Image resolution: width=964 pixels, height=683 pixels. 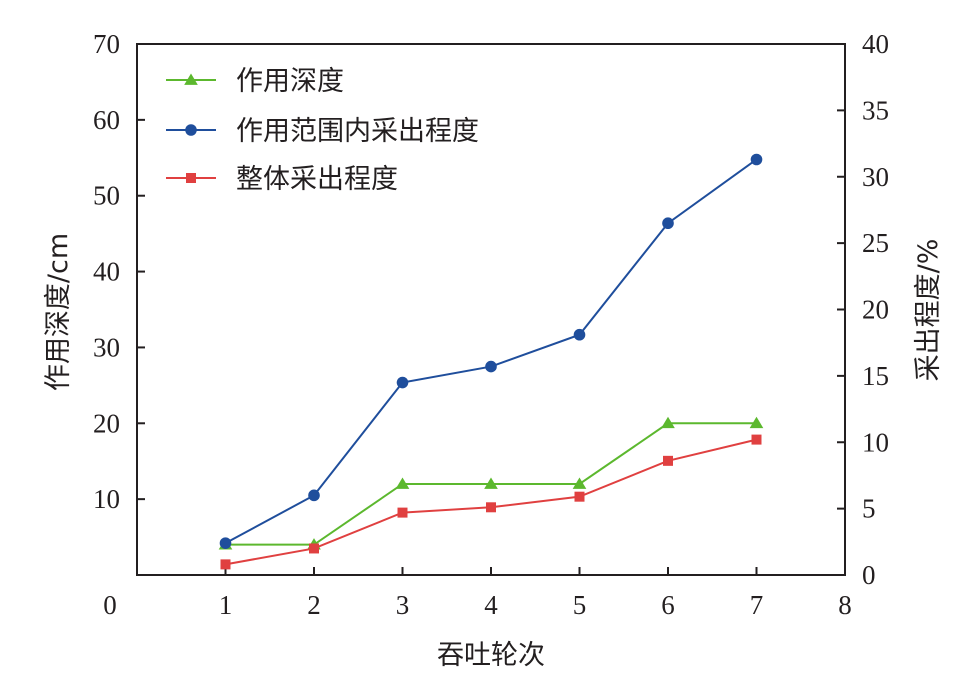 What do you see at coordinates (875, 110) in the screenshot?
I see `y-right-tick-label-35: 35` at bounding box center [875, 110].